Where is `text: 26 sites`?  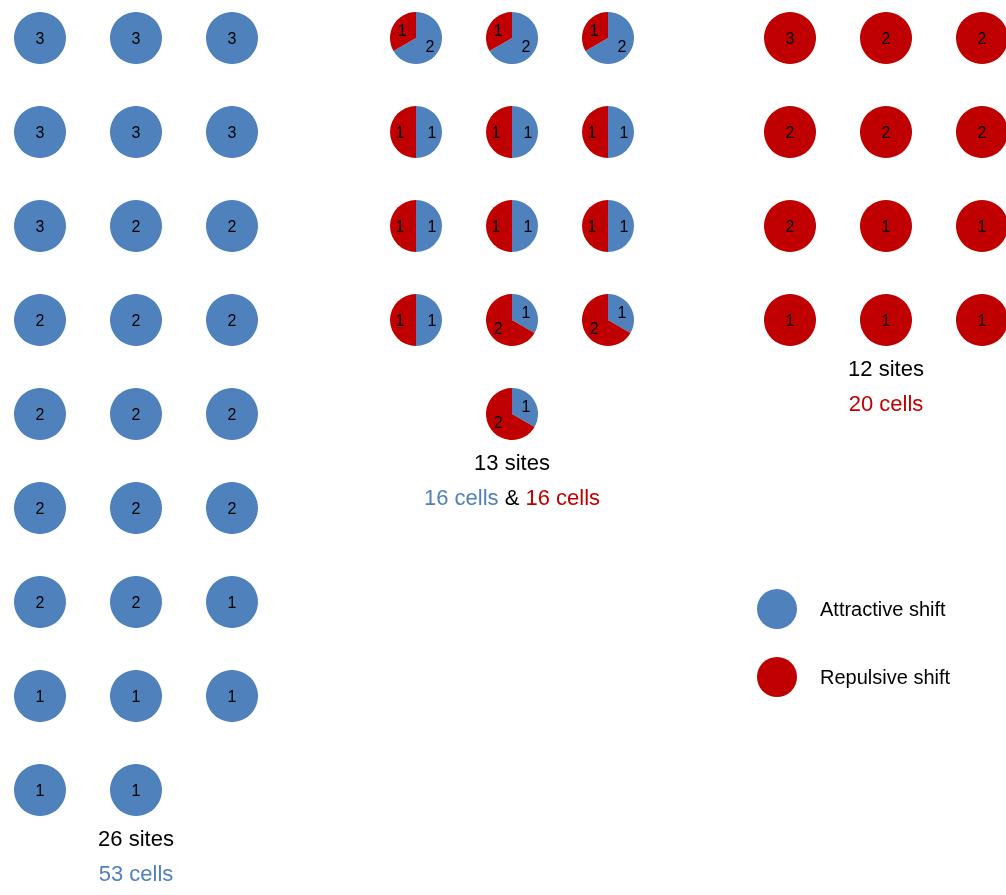 text: 26 sites is located at coordinates (136, 838).